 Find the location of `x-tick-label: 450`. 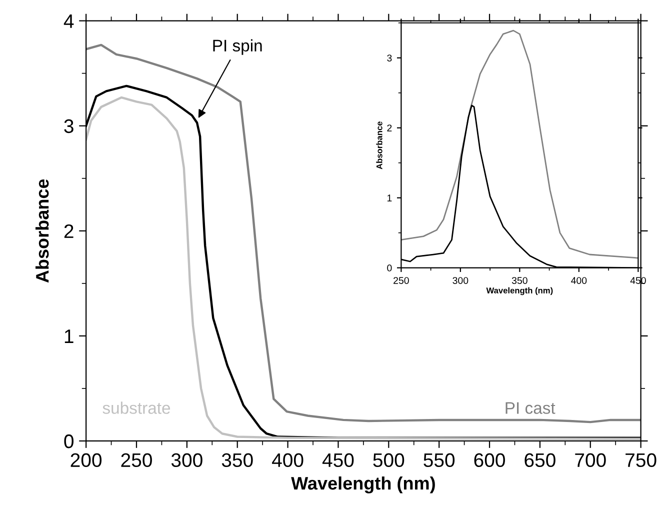

x-tick-label: 450 is located at coordinates (338, 460).